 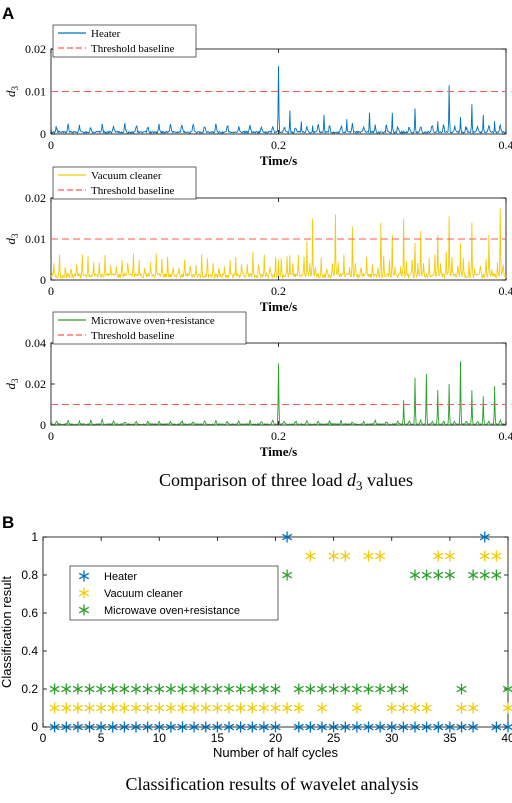 I want to click on x-axis-label: Number of half cycles, so click(x=275, y=752).